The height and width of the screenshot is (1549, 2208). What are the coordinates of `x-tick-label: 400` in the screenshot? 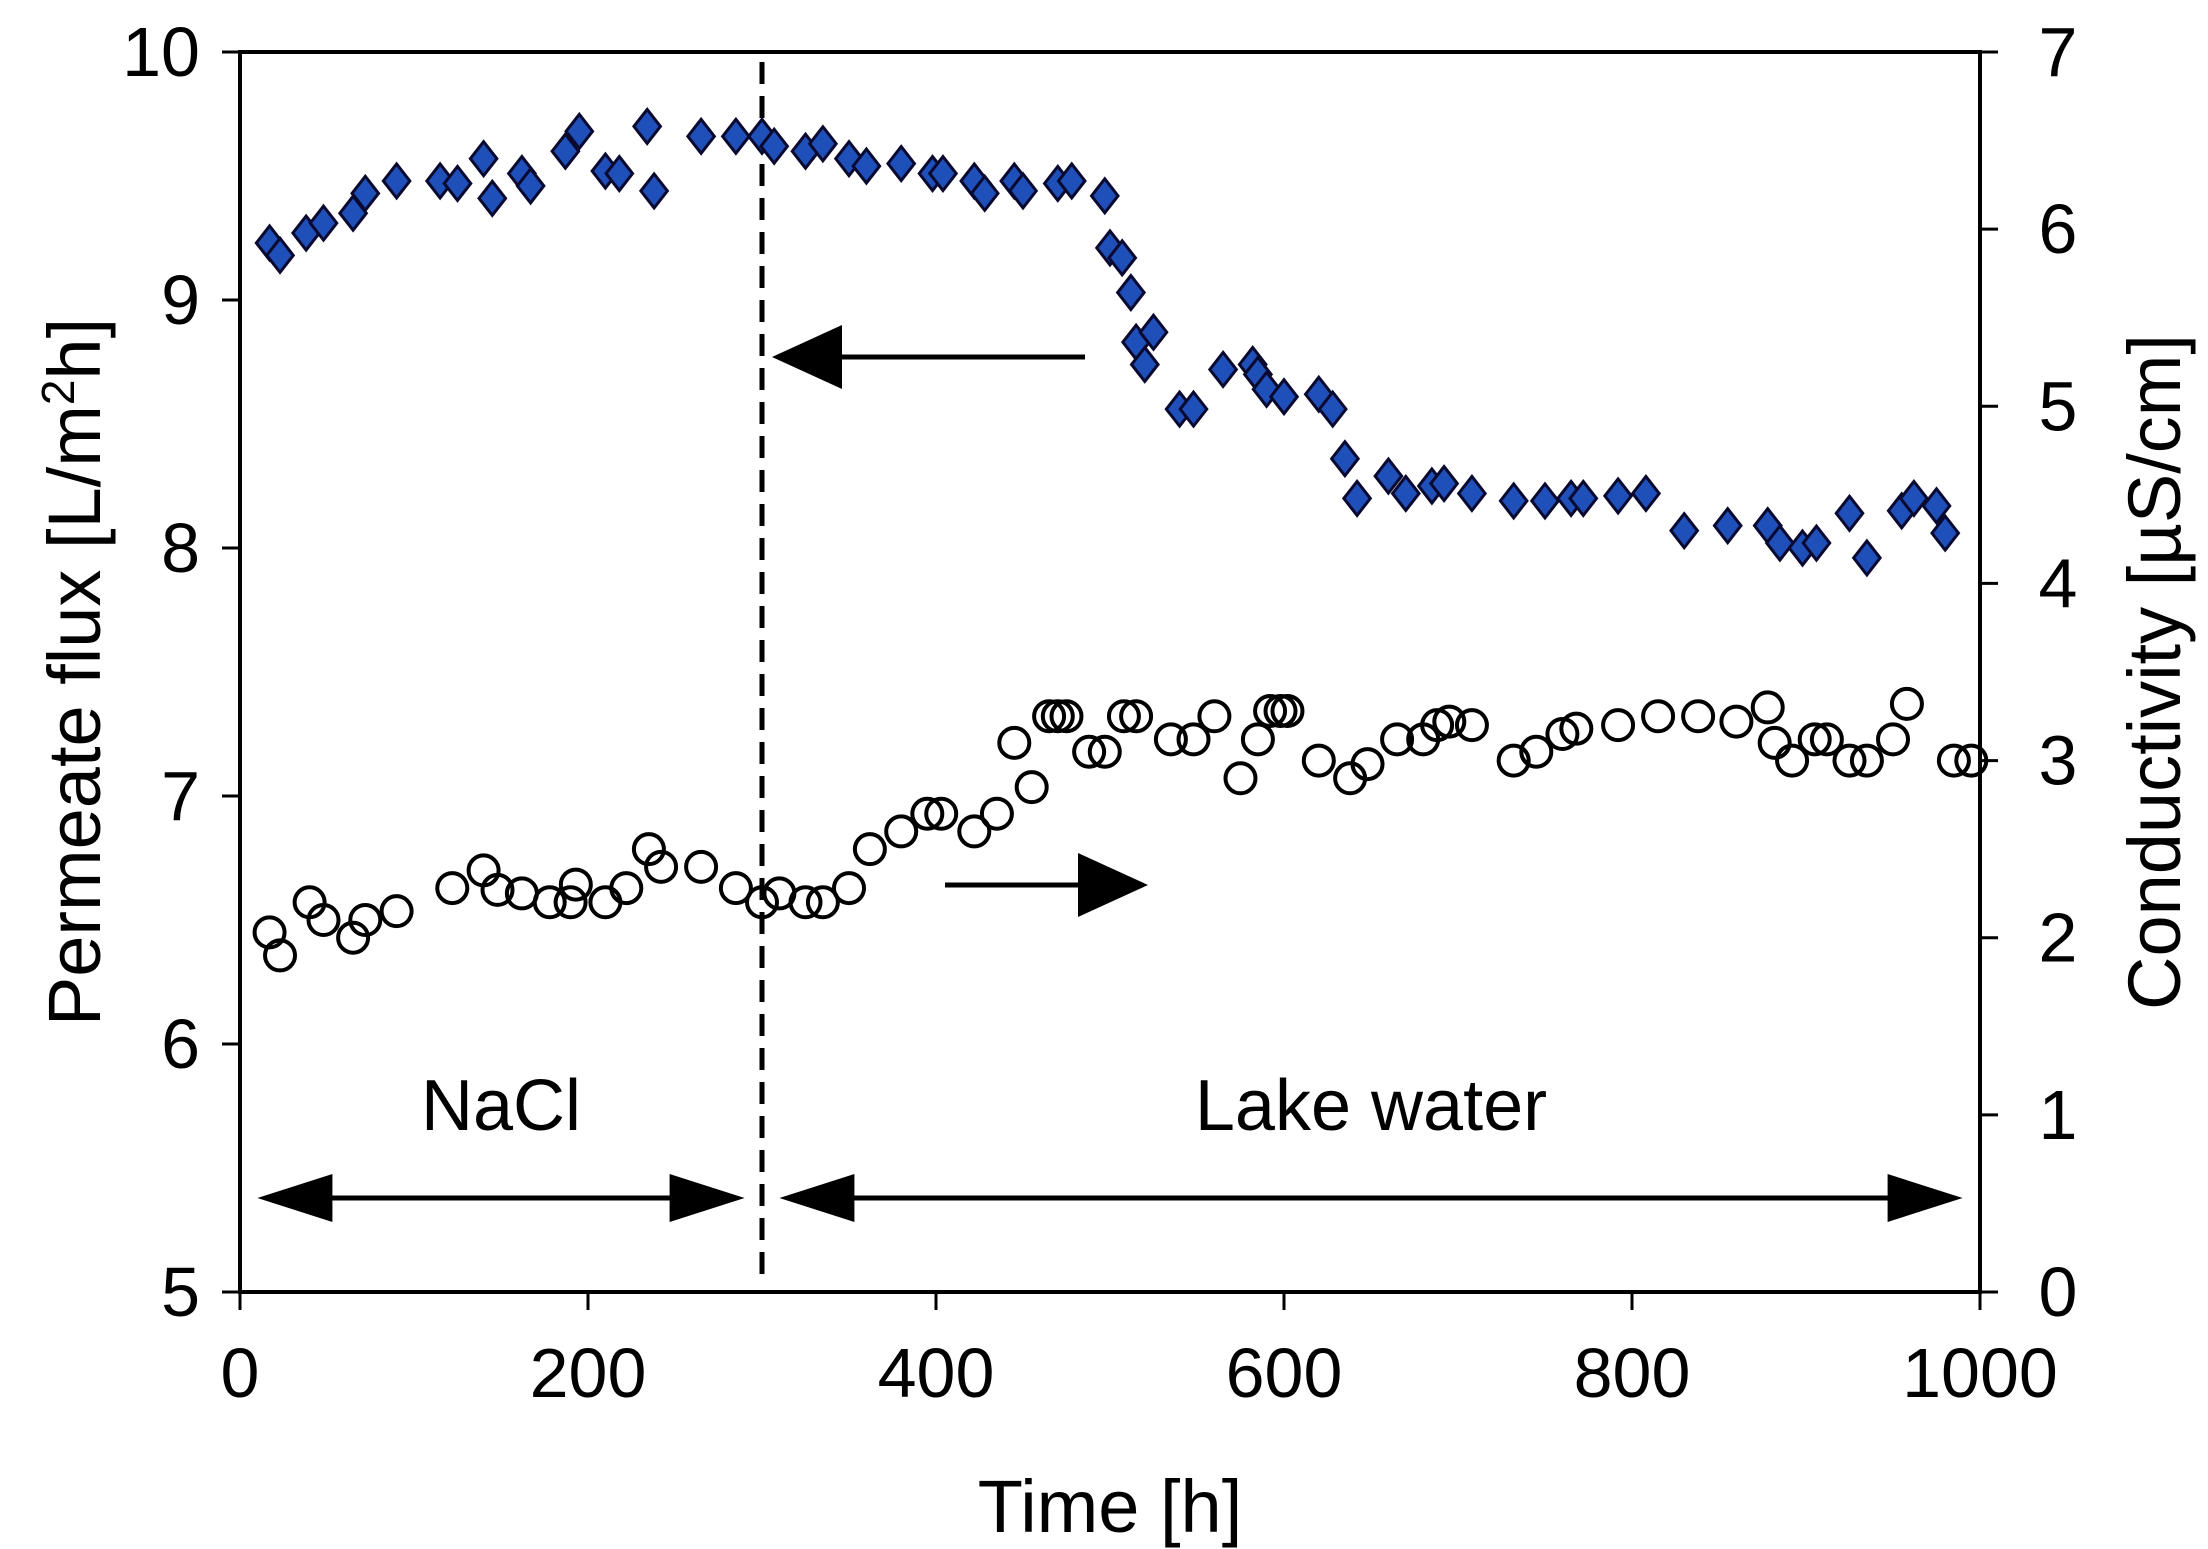 It's located at (936, 1373).